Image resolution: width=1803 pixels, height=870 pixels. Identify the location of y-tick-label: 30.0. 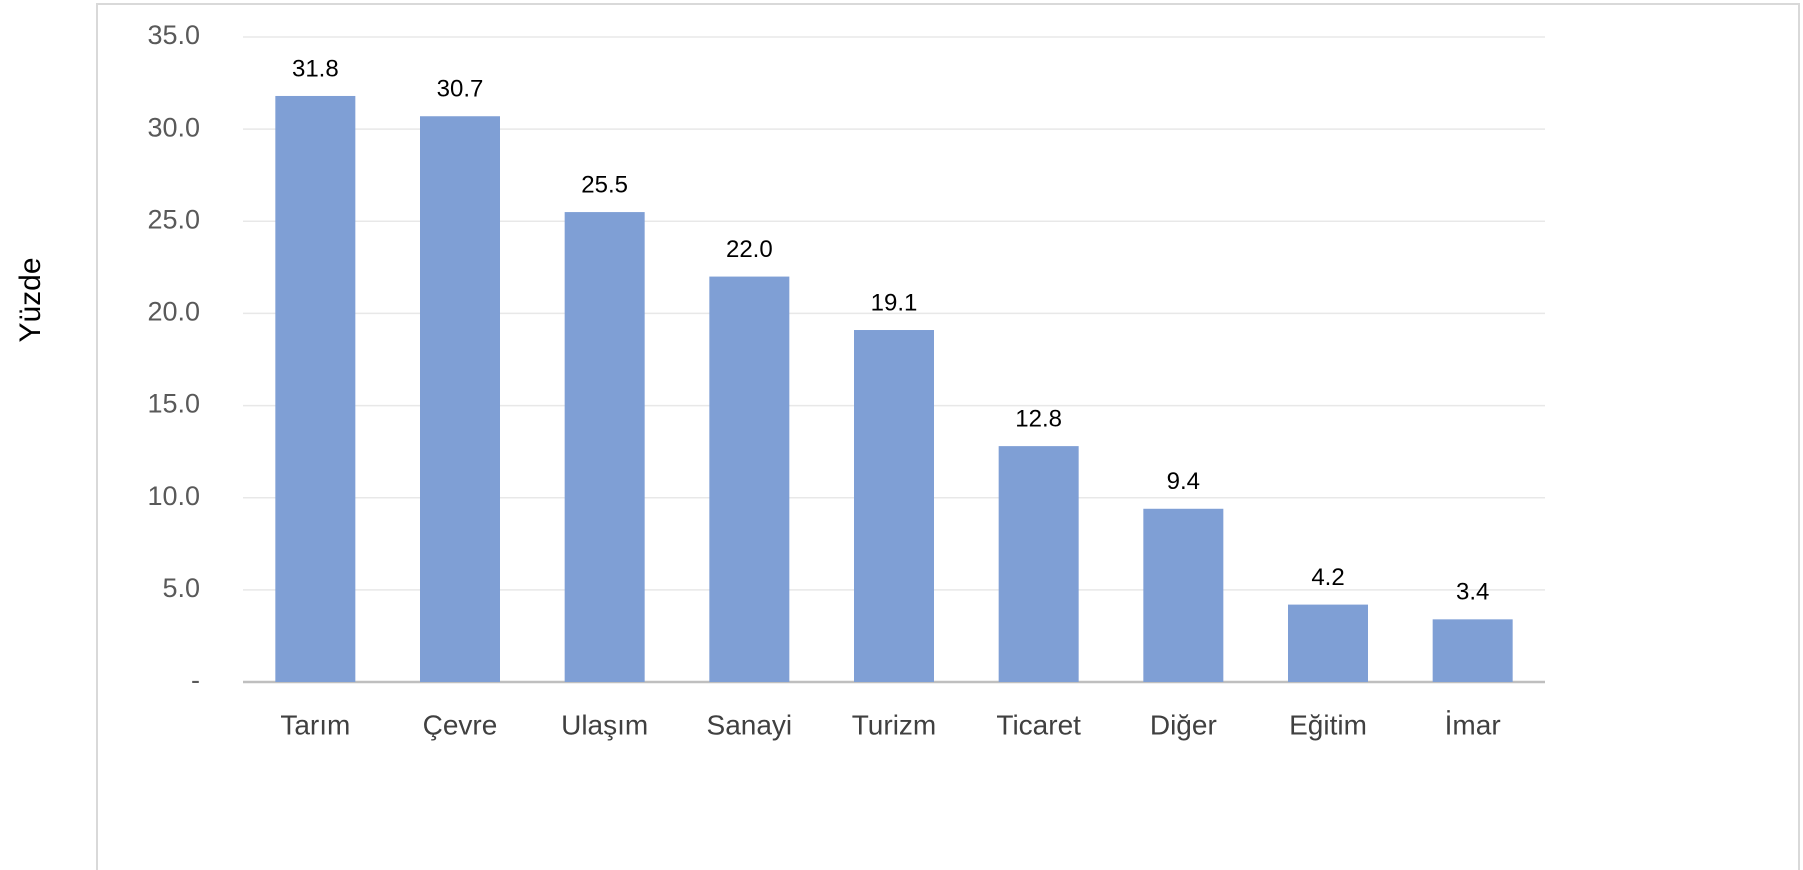
(173, 127).